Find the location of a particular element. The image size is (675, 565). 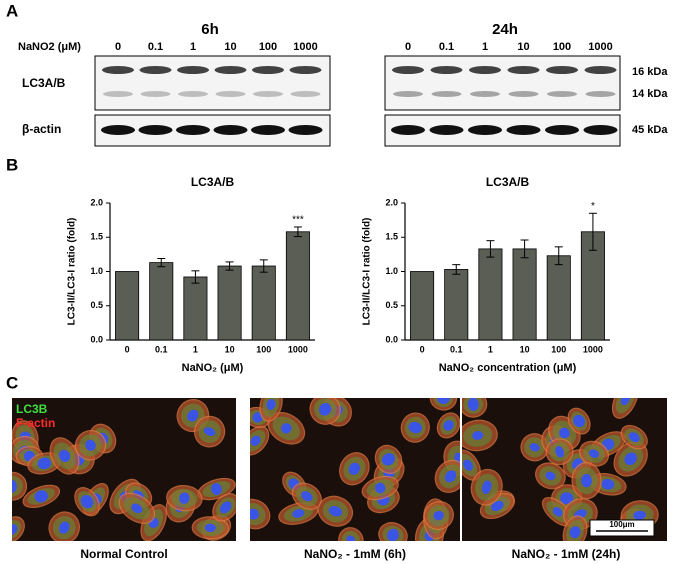

significance: * is located at coordinates (593, 206).